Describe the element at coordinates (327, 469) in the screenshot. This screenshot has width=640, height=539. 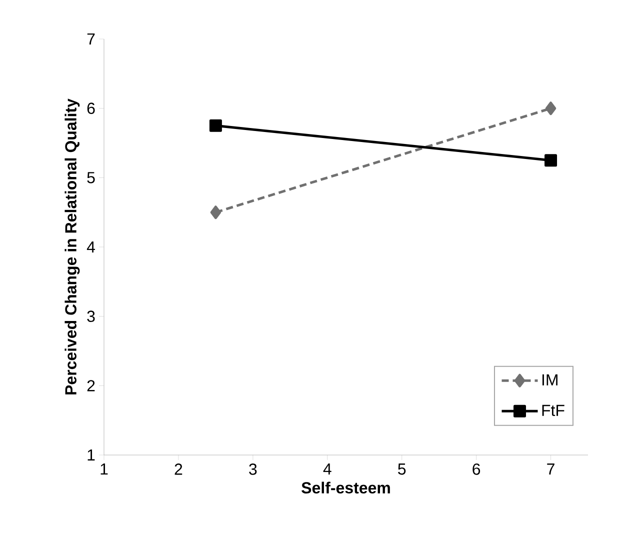
I see `x-tick-label: 4` at that location.